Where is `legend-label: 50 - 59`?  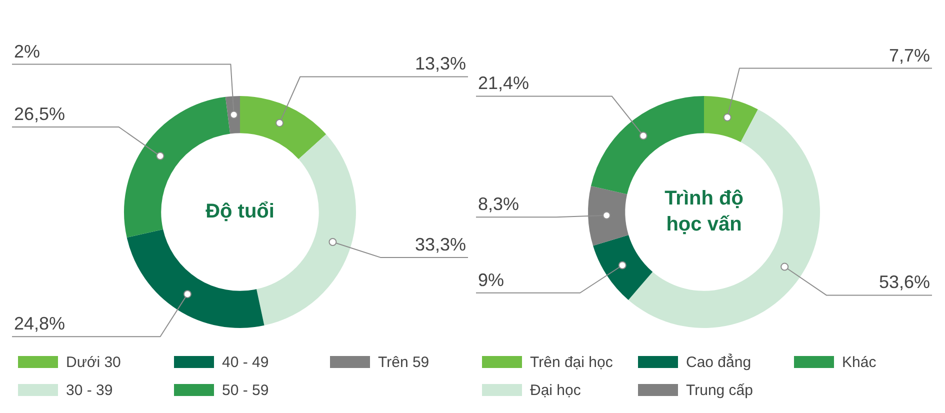
legend-label: 50 - 59 is located at coordinates (245, 390).